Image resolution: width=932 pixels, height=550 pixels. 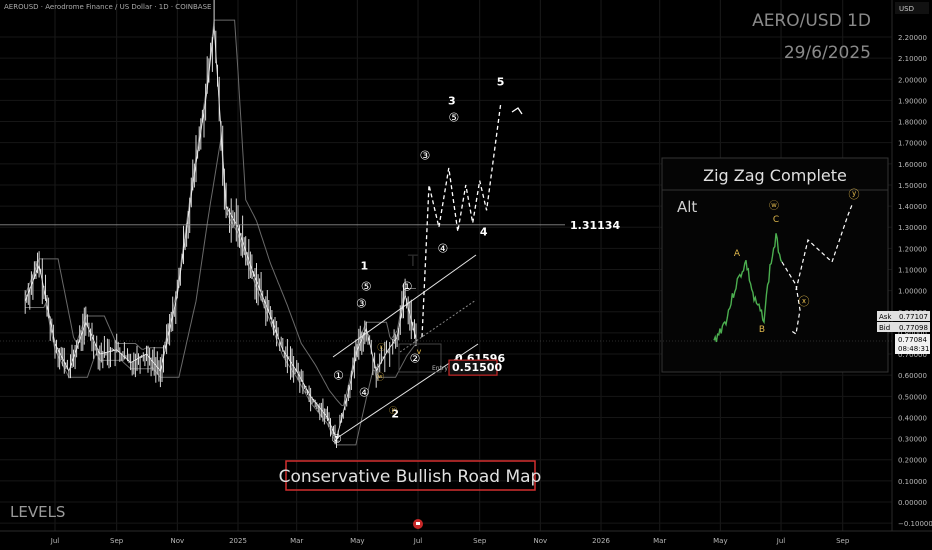 What do you see at coordinates (827, 53) in the screenshot?
I see `watermark-date: 29/6/2025` at bounding box center [827, 53].